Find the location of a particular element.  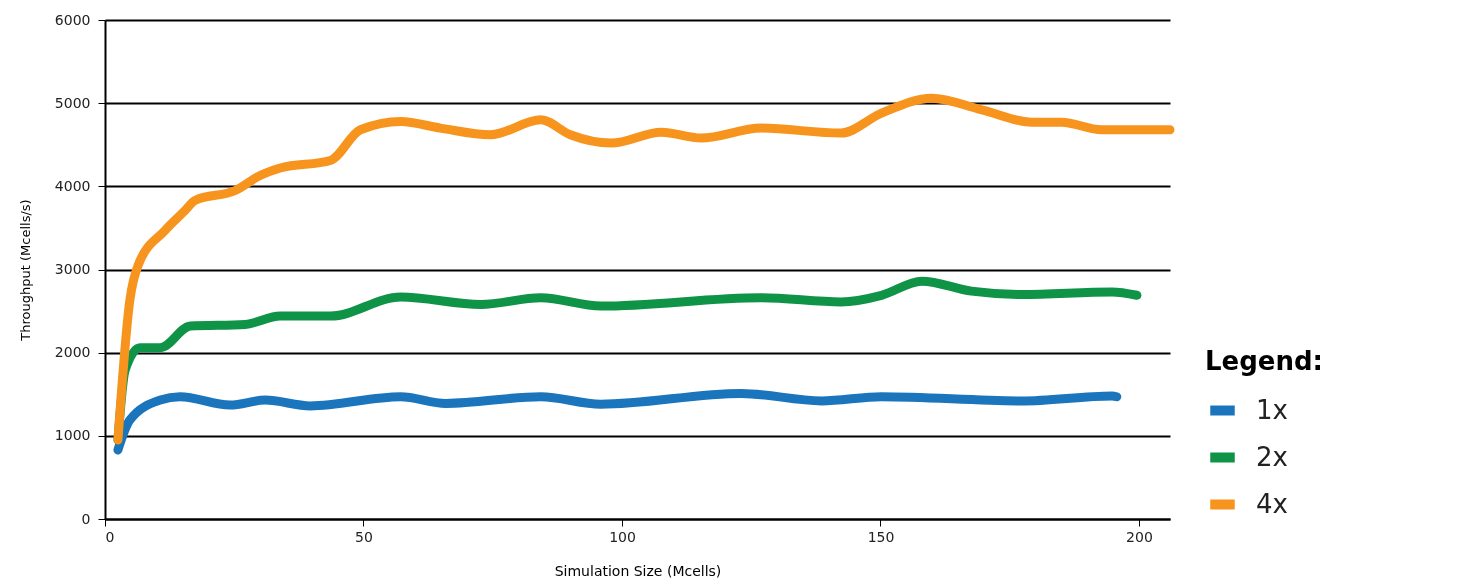

y-tick-label: 4000 is located at coordinates (72, 185).